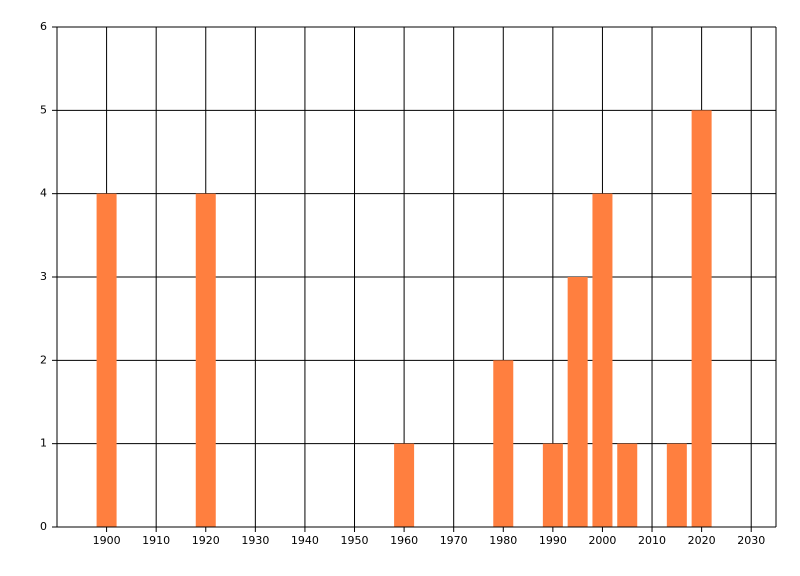 Image resolution: width=800 pixels, height=576 pixels. What do you see at coordinates (206, 540) in the screenshot?
I see `x-tick-label: 1920` at bounding box center [206, 540].